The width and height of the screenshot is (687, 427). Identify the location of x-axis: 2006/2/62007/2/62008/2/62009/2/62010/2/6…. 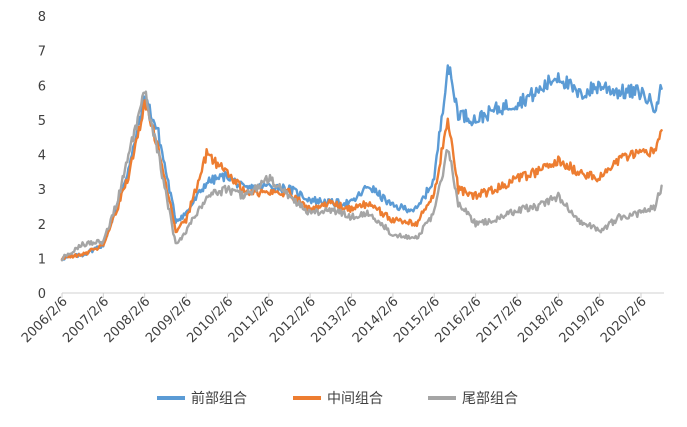
(341, 319).